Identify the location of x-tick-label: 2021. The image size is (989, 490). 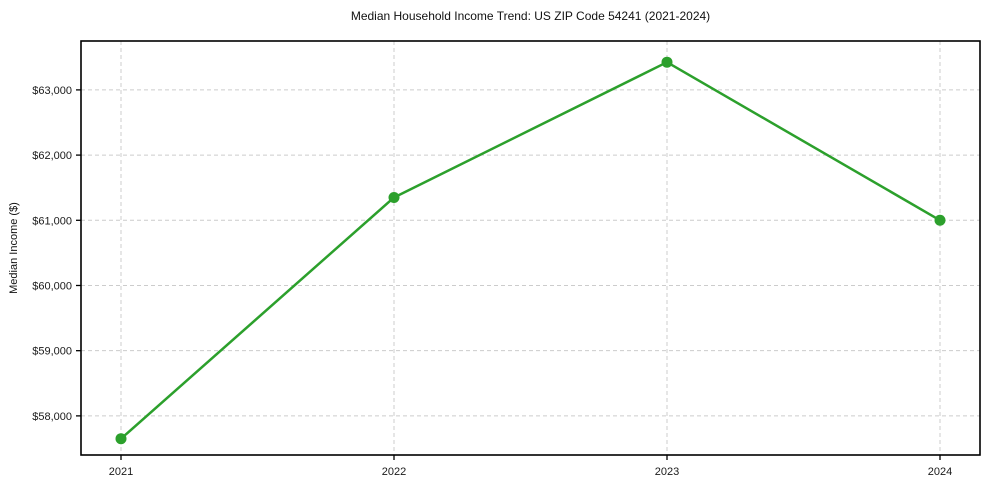
(121, 472).